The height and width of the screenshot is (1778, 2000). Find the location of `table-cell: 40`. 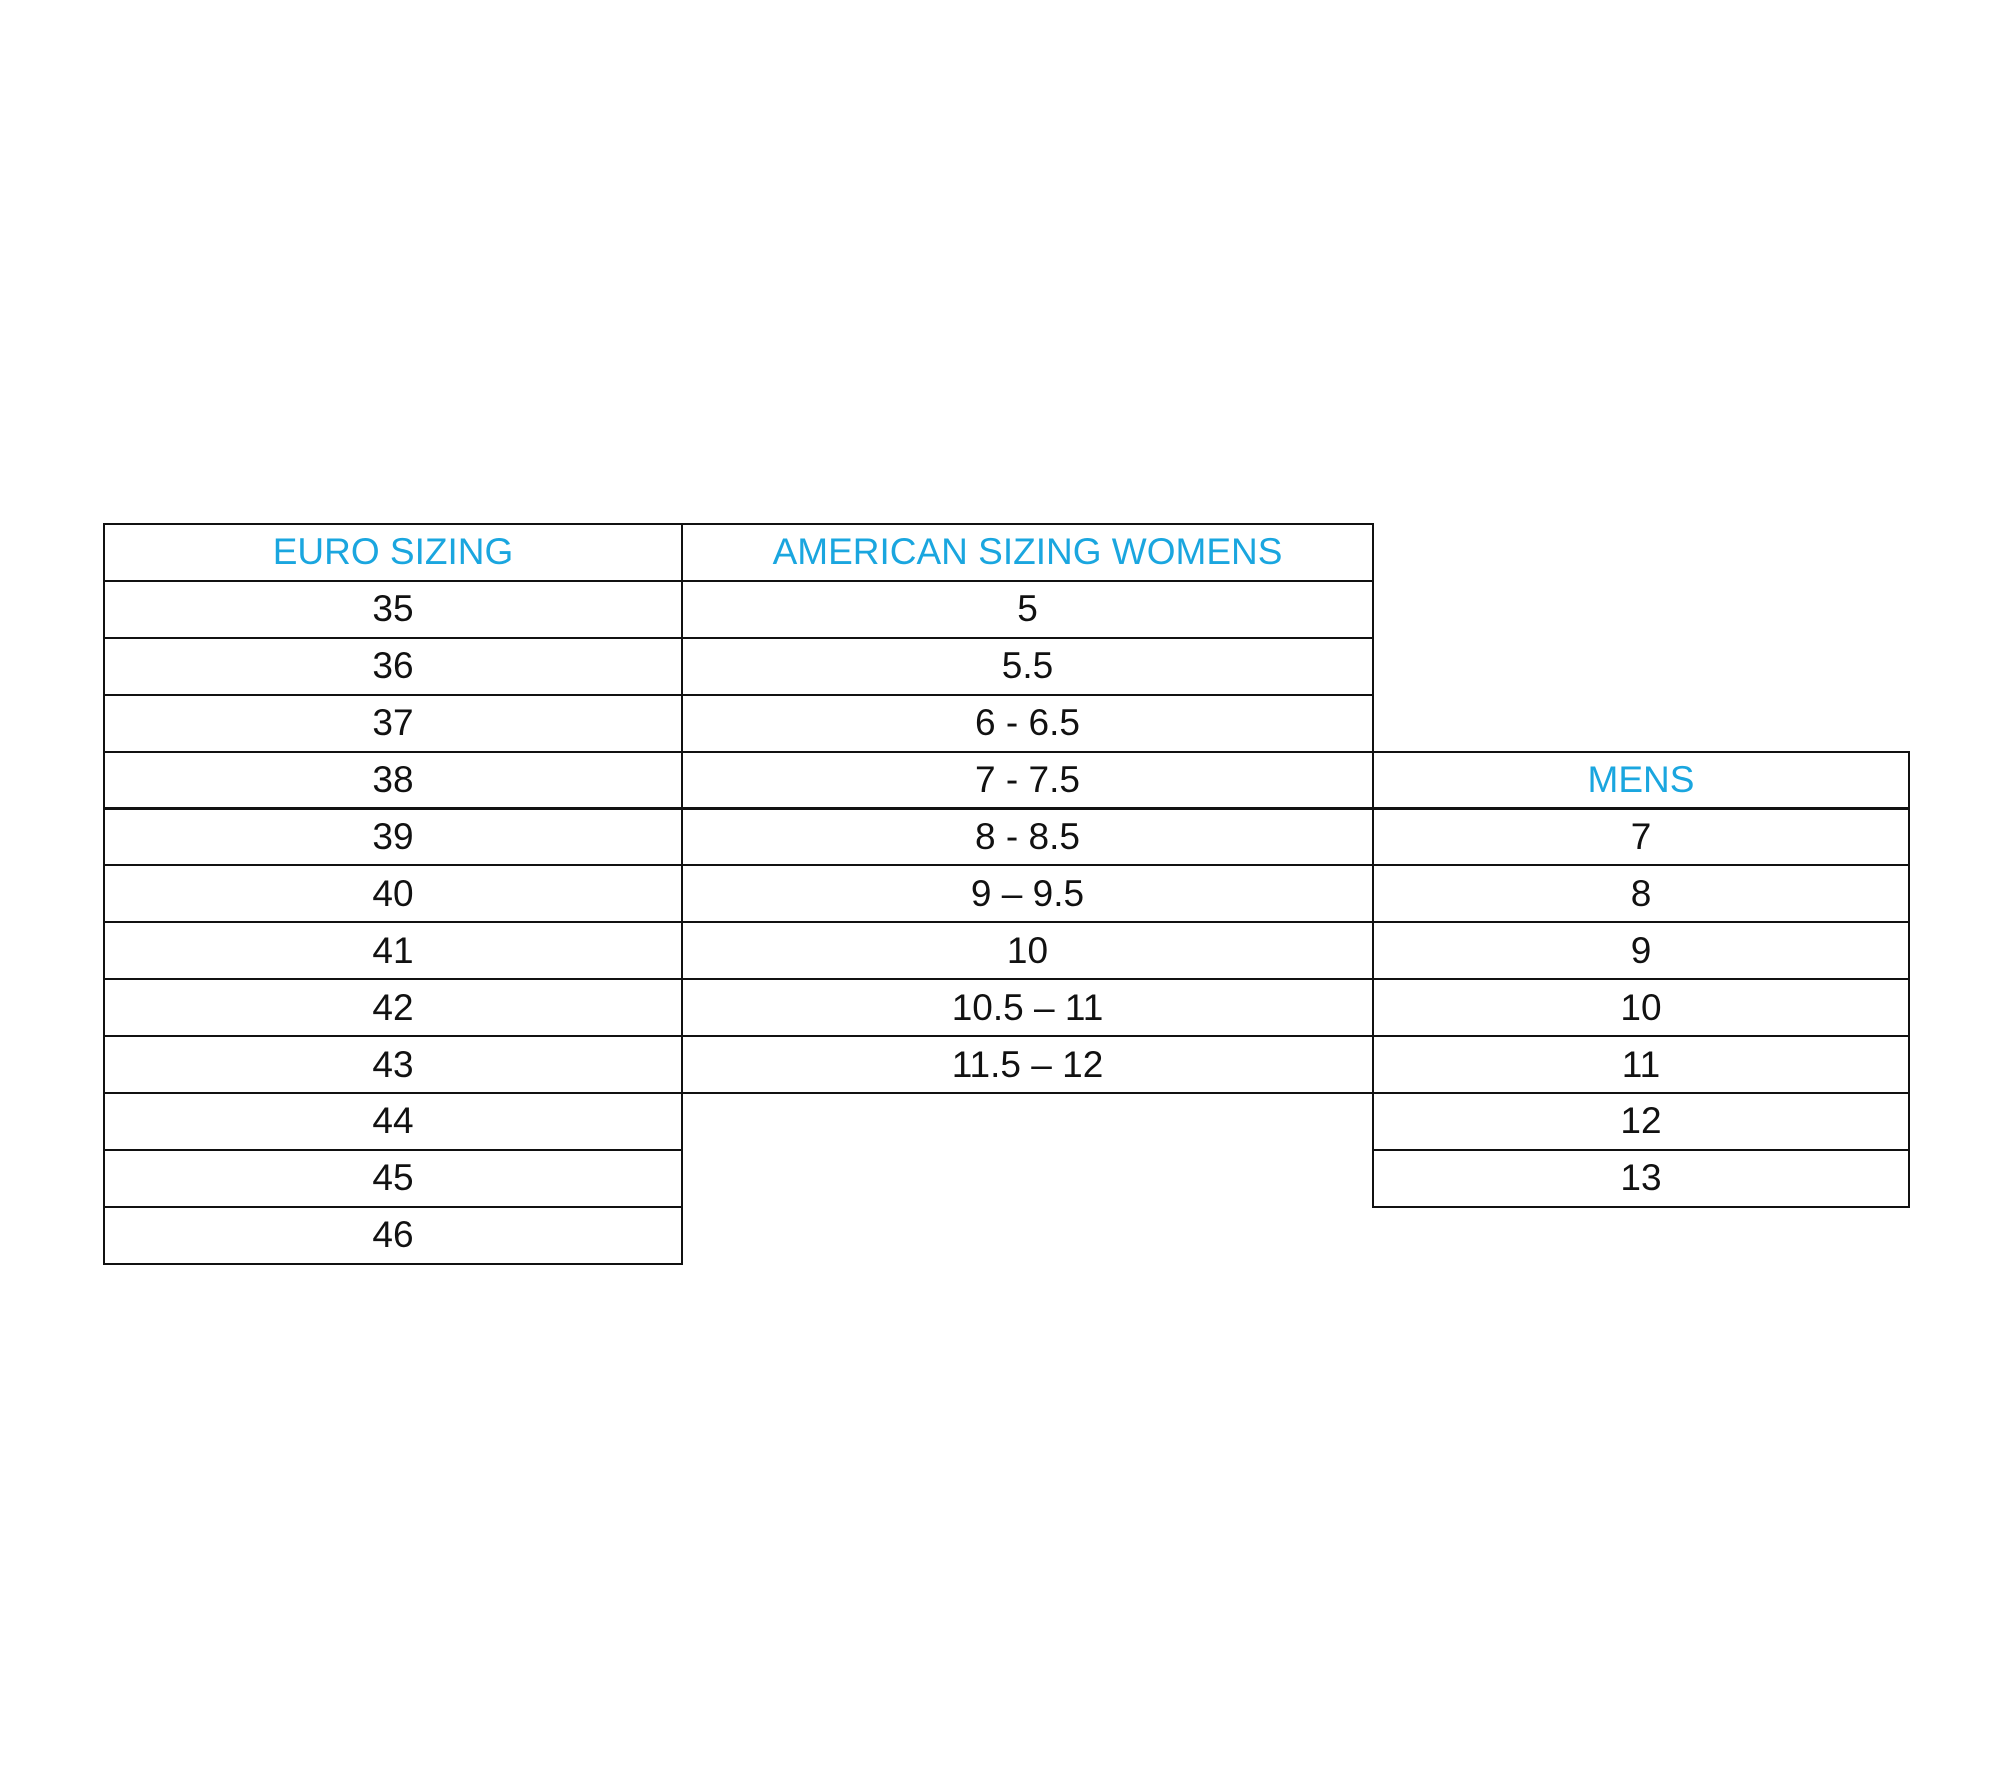

table-cell: 40 is located at coordinates (393, 894).